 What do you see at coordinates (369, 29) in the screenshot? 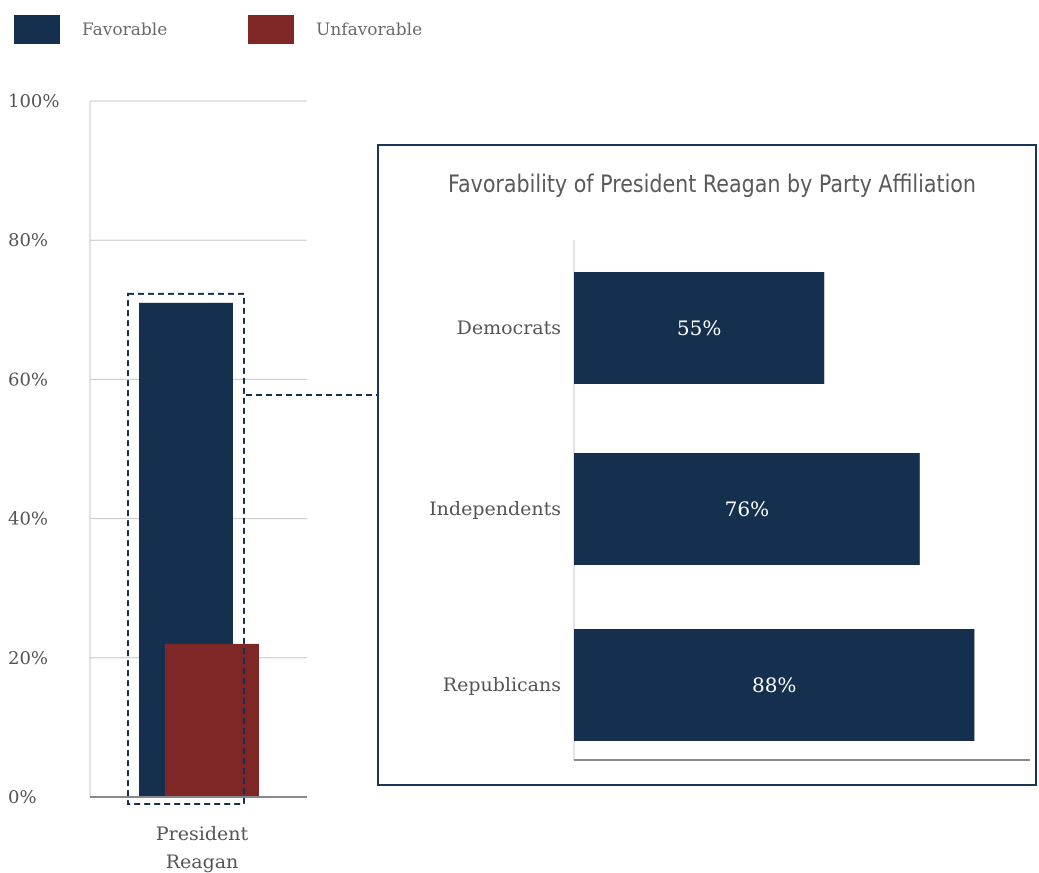
I see `legend-label-unfavorable: Unfavorable` at bounding box center [369, 29].